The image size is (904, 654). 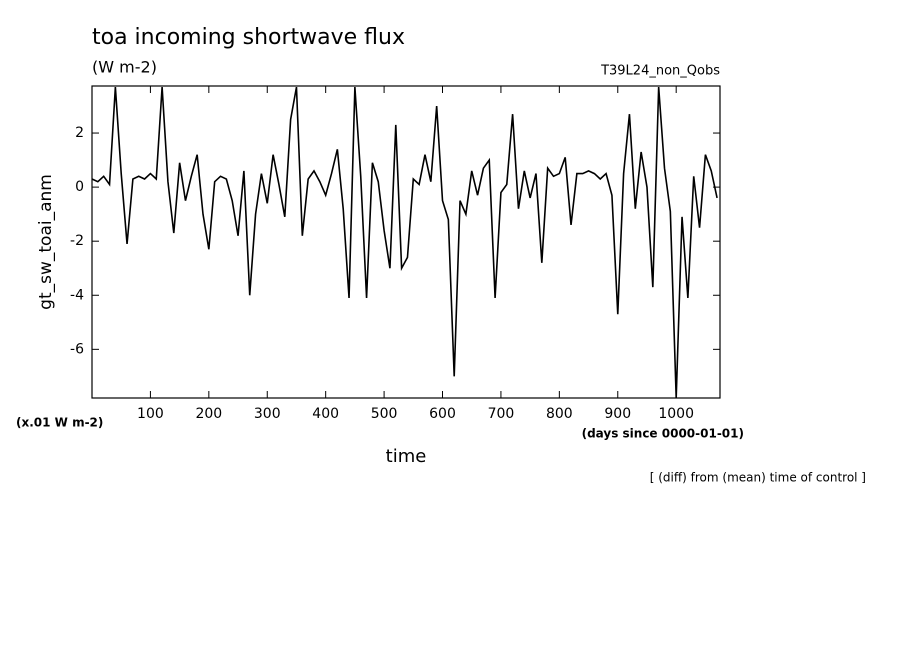 I want to click on x-tick-label: 800, so click(x=559, y=414).